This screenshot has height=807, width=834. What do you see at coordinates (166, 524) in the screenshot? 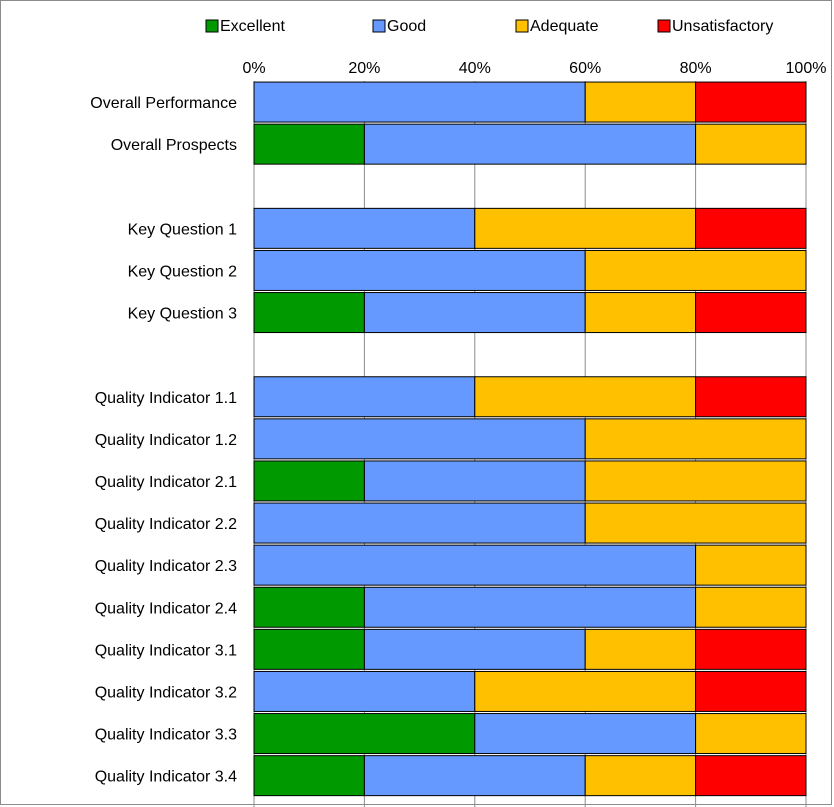
I see `category-label: Quality Indicator 2.2` at bounding box center [166, 524].